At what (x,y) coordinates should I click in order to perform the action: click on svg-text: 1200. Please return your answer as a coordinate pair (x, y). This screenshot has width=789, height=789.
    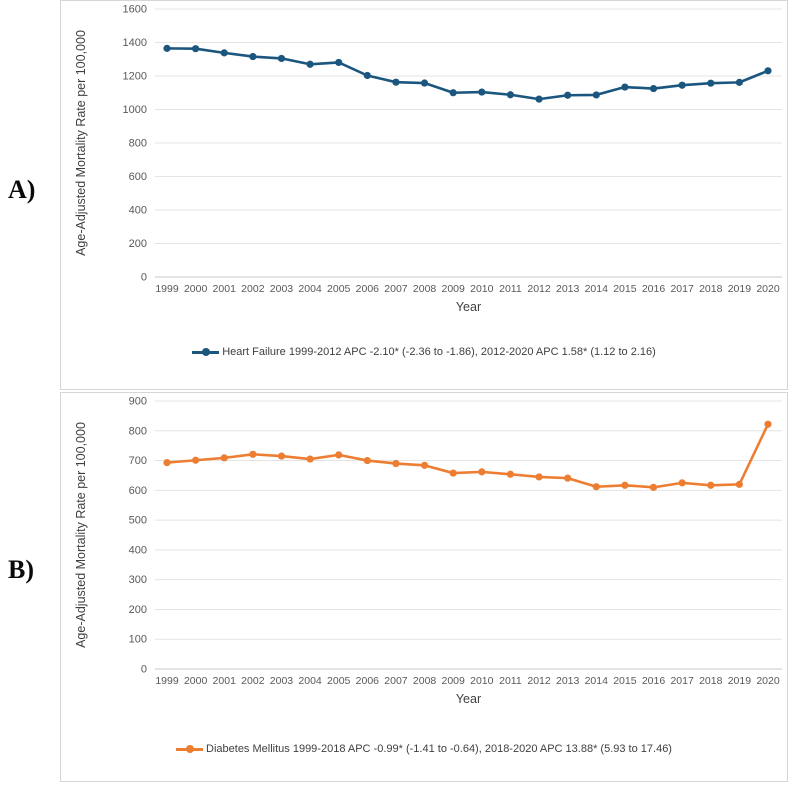
    Looking at the image, I should click on (135, 77).